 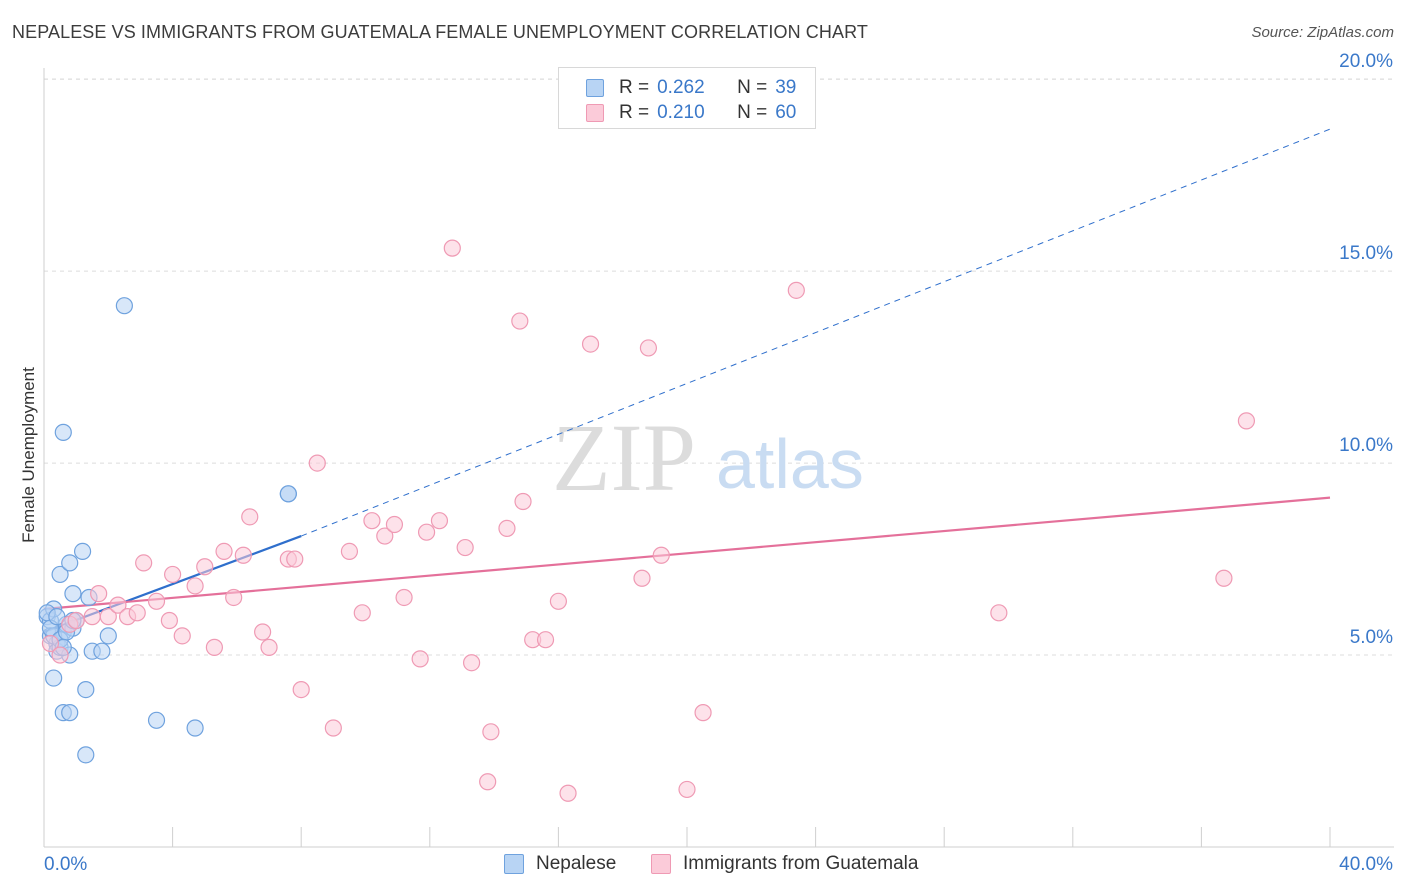 What do you see at coordinates (595, 113) in the screenshot?
I see `legend-swatch-guatemala` at bounding box center [595, 113].